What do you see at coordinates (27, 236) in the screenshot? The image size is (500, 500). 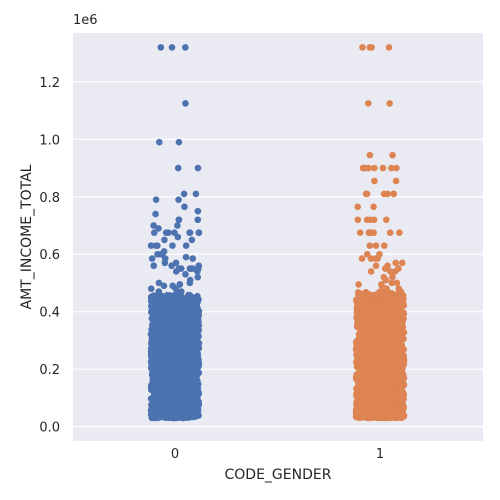 I see `y-axis-label: AMT_INCOME_TOTAL` at bounding box center [27, 236].